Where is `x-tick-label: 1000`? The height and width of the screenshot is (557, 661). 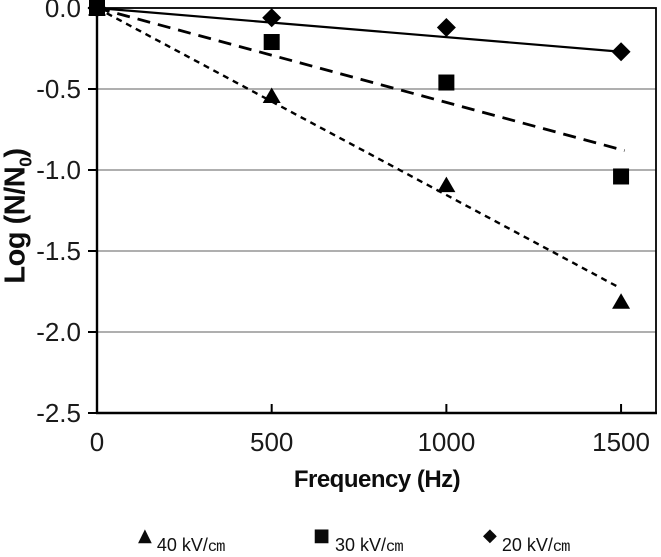
x-tick-label: 1000 is located at coordinates (446, 442).